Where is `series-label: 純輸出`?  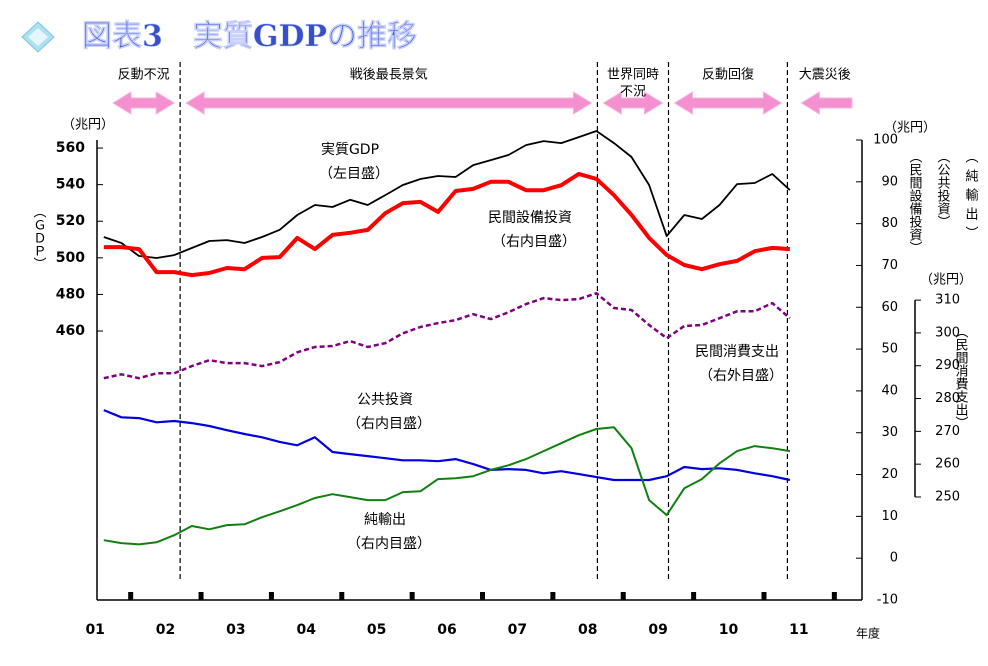 series-label: 純輸出 is located at coordinates (385, 520).